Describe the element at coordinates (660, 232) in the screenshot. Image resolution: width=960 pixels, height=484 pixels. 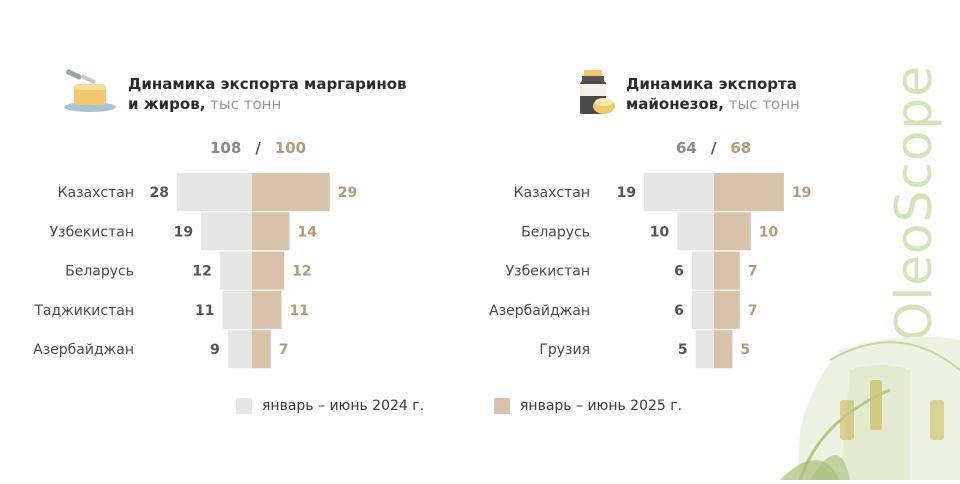
I see `value-label-2024-1-1: 10` at that location.